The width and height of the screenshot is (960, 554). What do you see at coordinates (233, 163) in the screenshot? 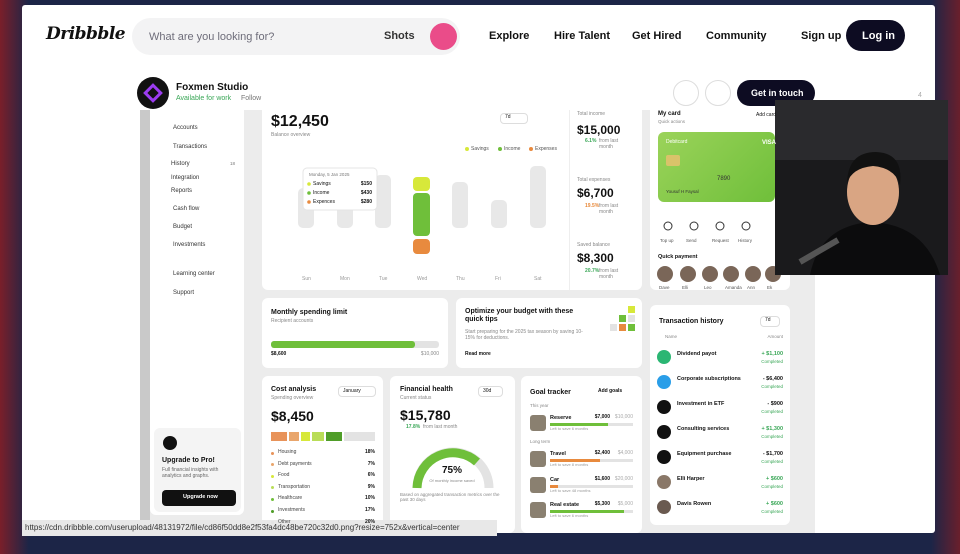
I see `badge: 18` at bounding box center [233, 163].